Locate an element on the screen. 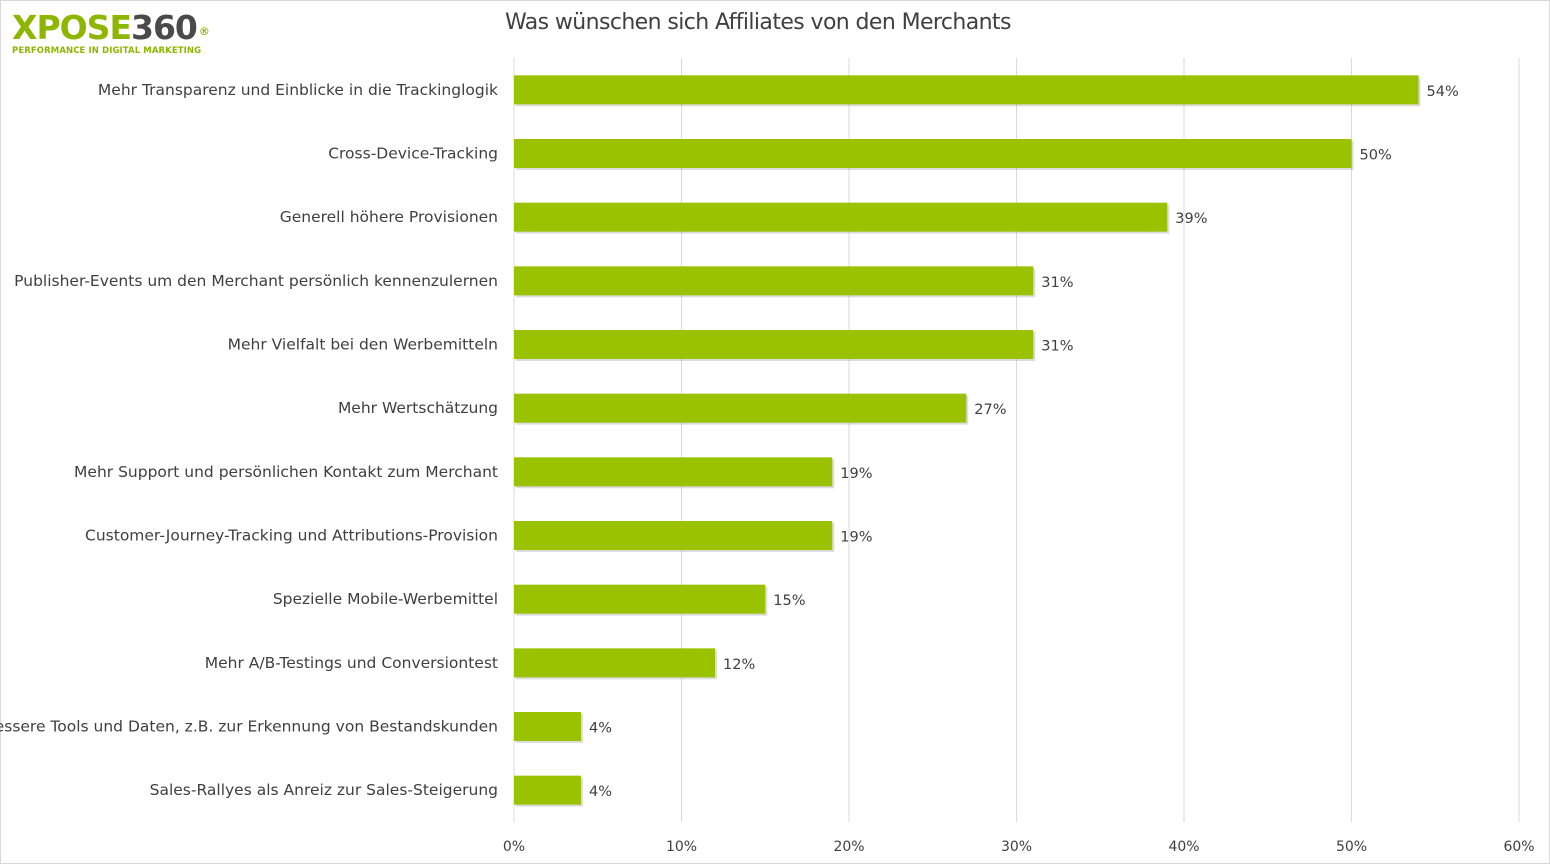 The width and height of the screenshot is (1550, 864). logo-registered-mark: ® is located at coordinates (204, 31).